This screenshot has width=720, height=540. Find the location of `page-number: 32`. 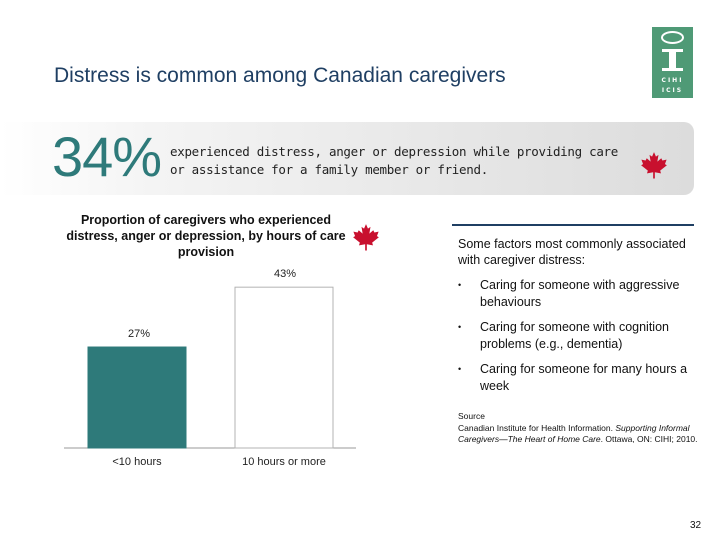

page-number: 32 is located at coordinates (696, 525).